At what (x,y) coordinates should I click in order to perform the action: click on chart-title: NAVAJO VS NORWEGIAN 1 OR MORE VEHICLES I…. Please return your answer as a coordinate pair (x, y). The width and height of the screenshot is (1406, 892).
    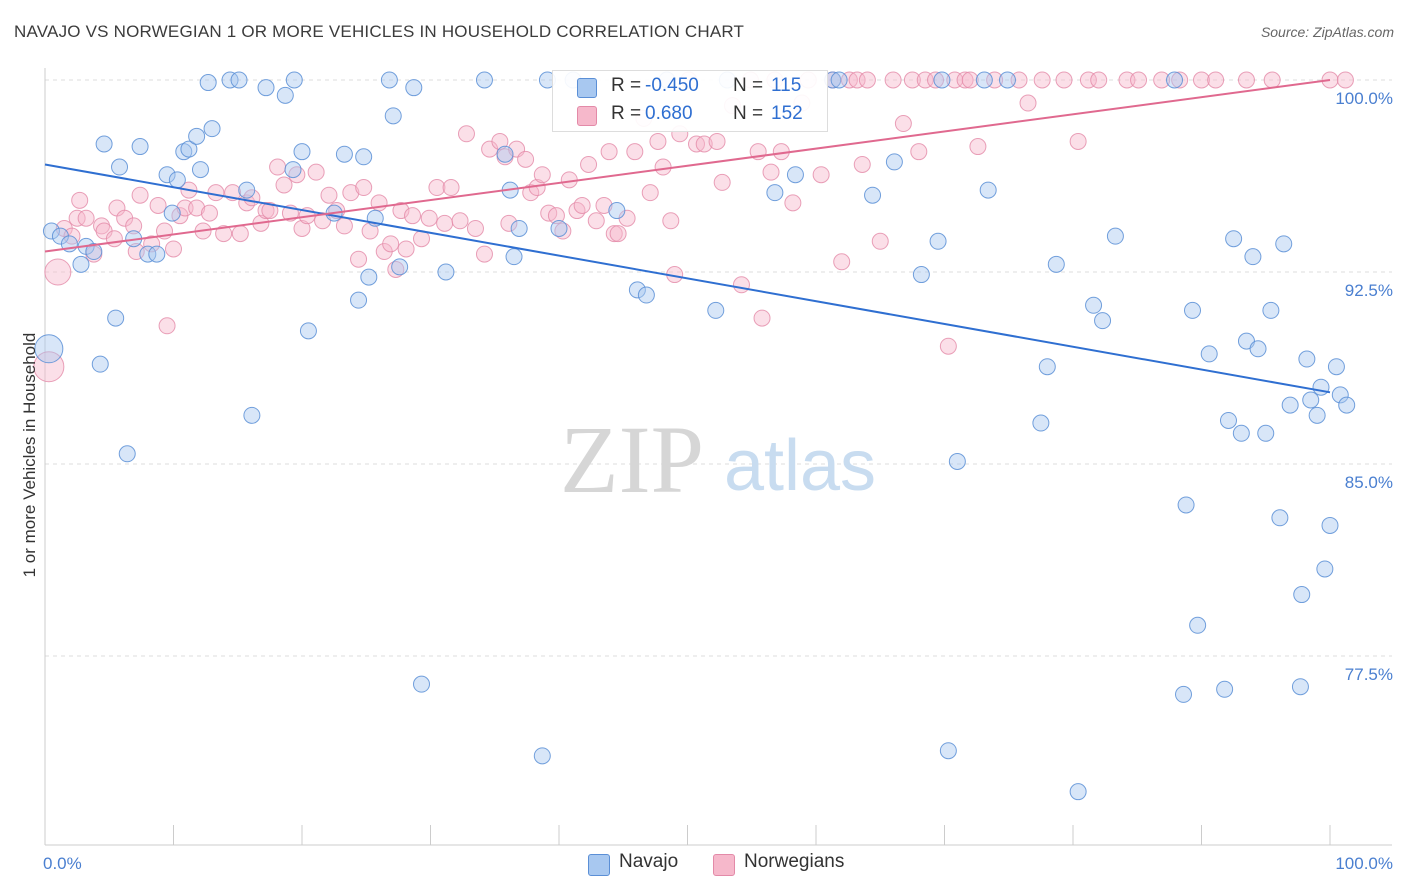
    Looking at the image, I should click on (379, 31).